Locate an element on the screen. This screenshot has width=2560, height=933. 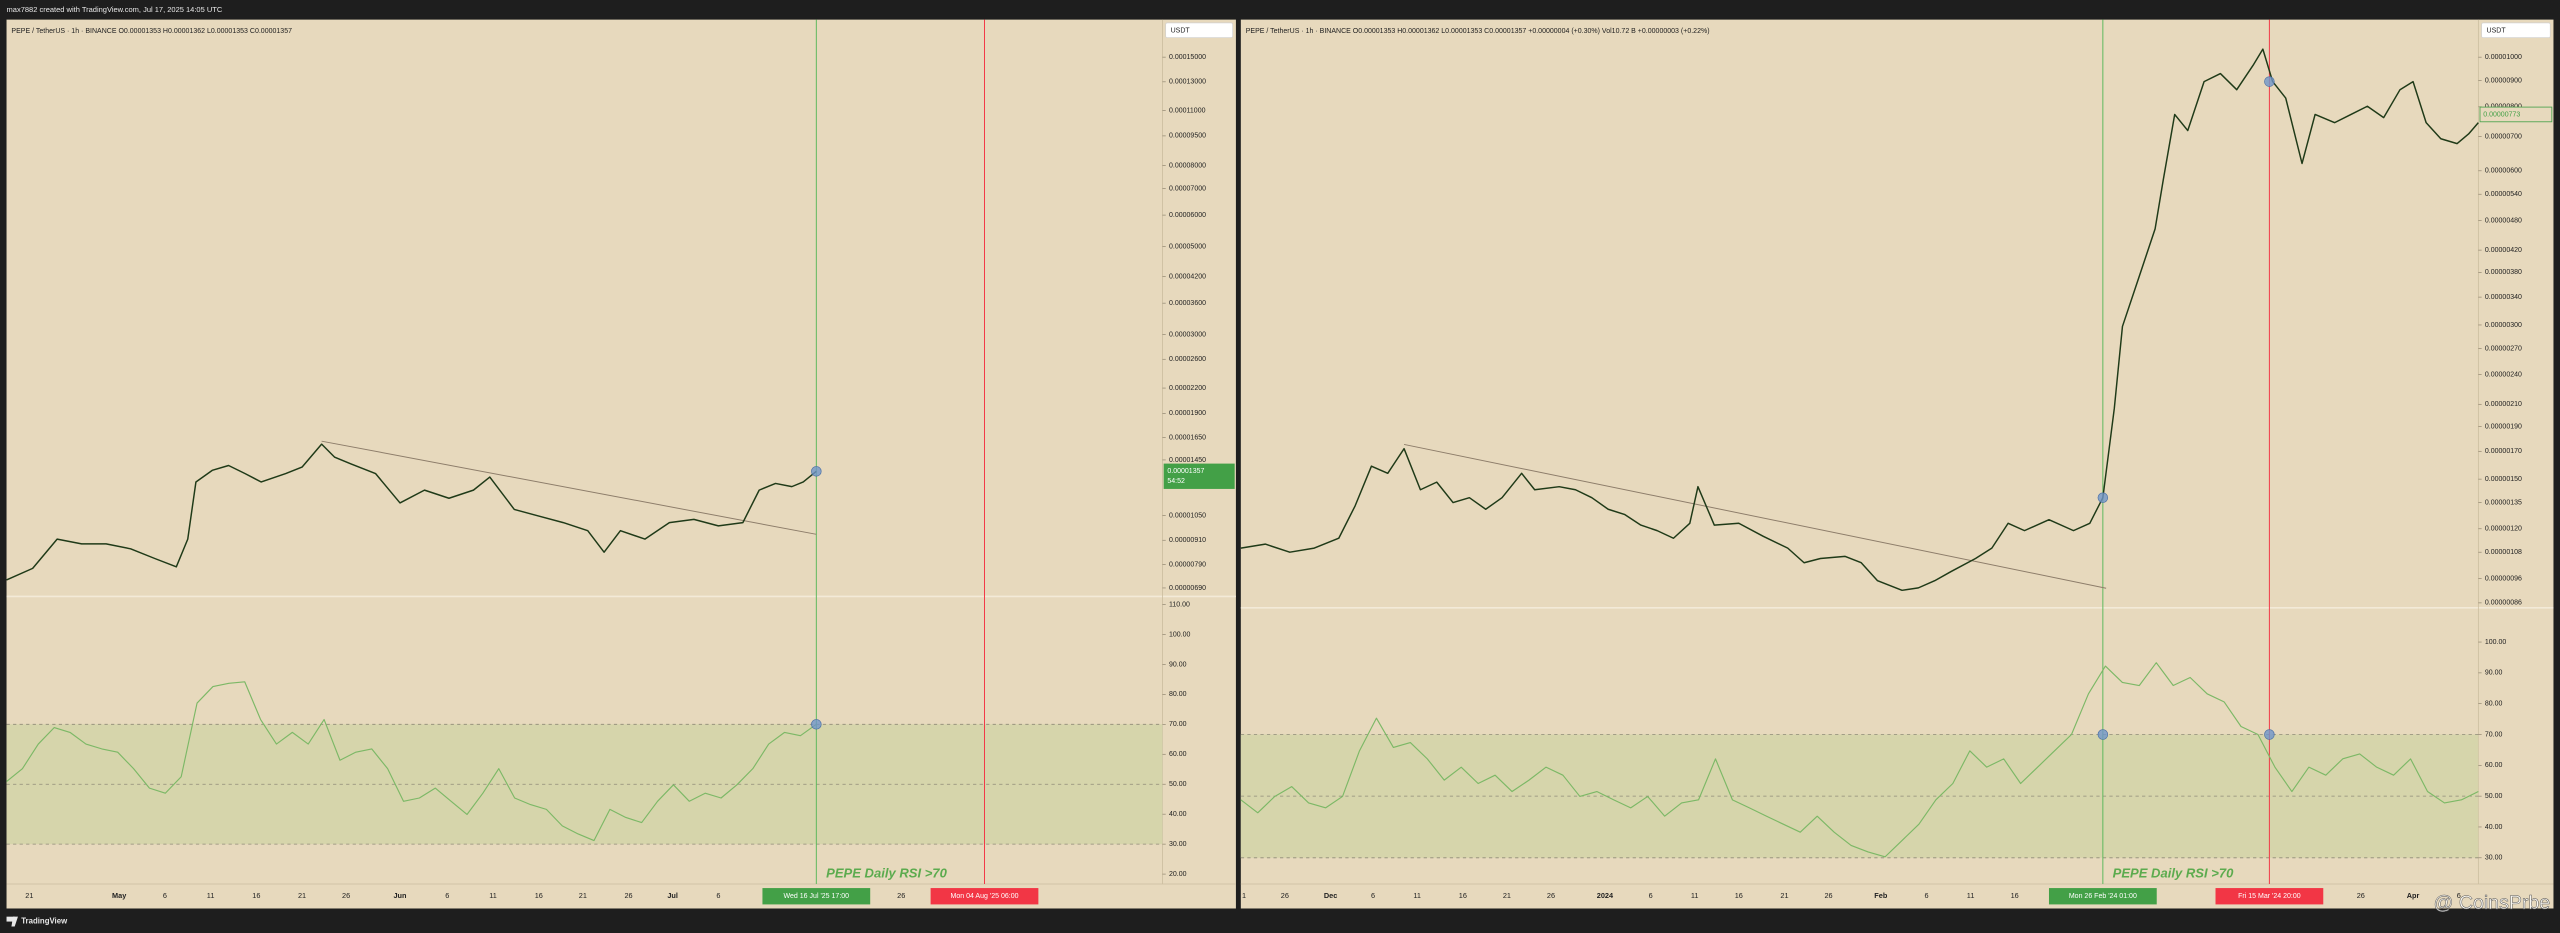
red-date-label: Mon 04 Aug '25 06:00 is located at coordinates (984, 896).